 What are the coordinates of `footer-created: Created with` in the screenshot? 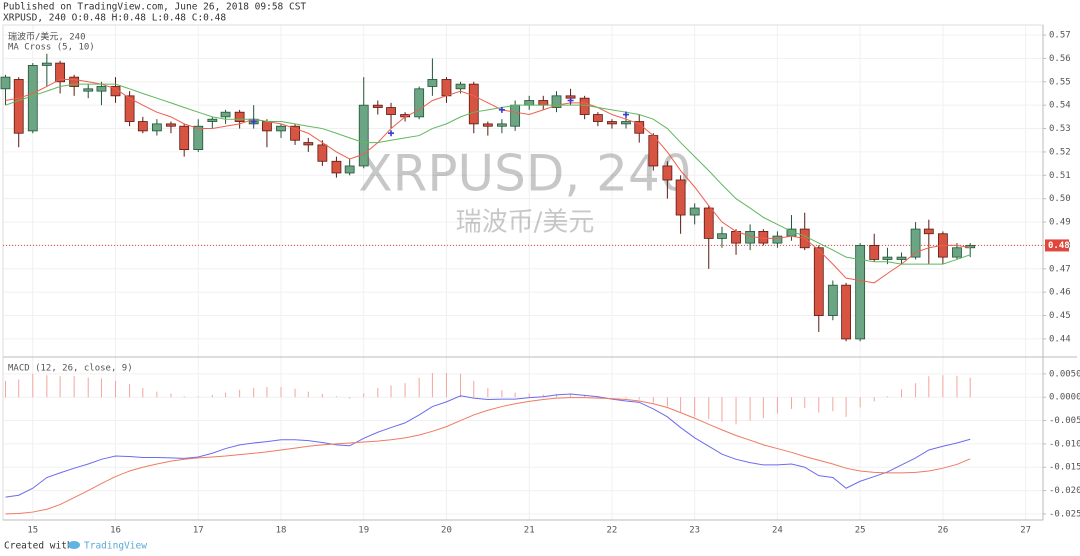 It's located at (38, 546).